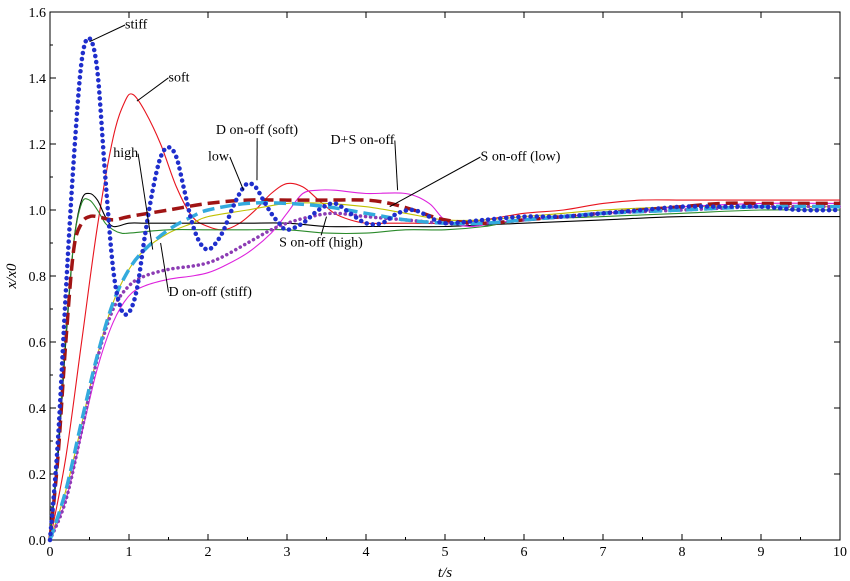 Image resolution: width=850 pixels, height=581 pixels. I want to click on annotation-label: S on-off (high), so click(321, 242).